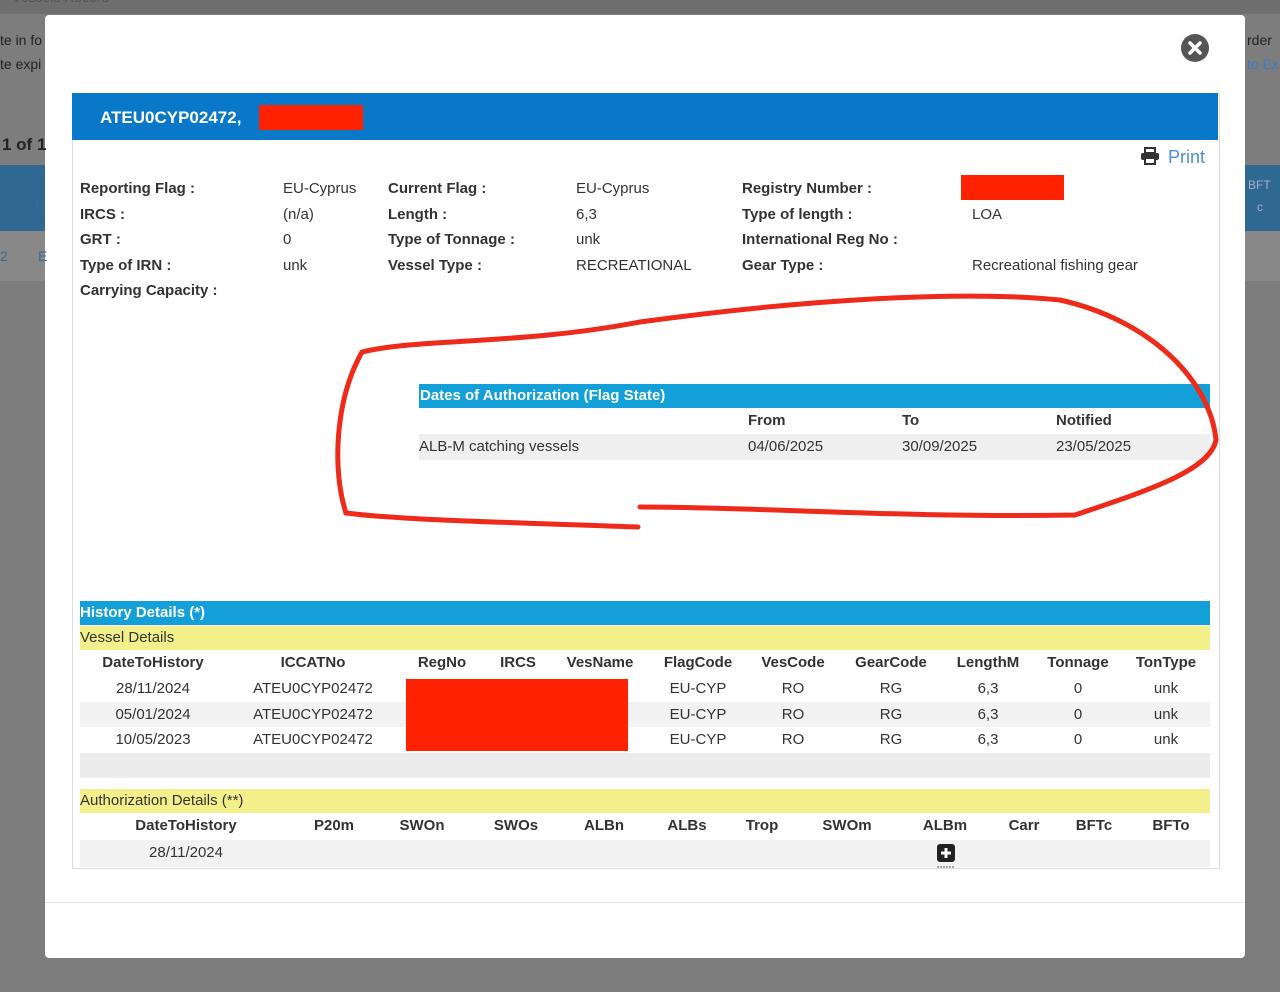 The height and width of the screenshot is (992, 1280). Describe the element at coordinates (24, 144) in the screenshot. I see `bg-text: 1 of 1` at that location.